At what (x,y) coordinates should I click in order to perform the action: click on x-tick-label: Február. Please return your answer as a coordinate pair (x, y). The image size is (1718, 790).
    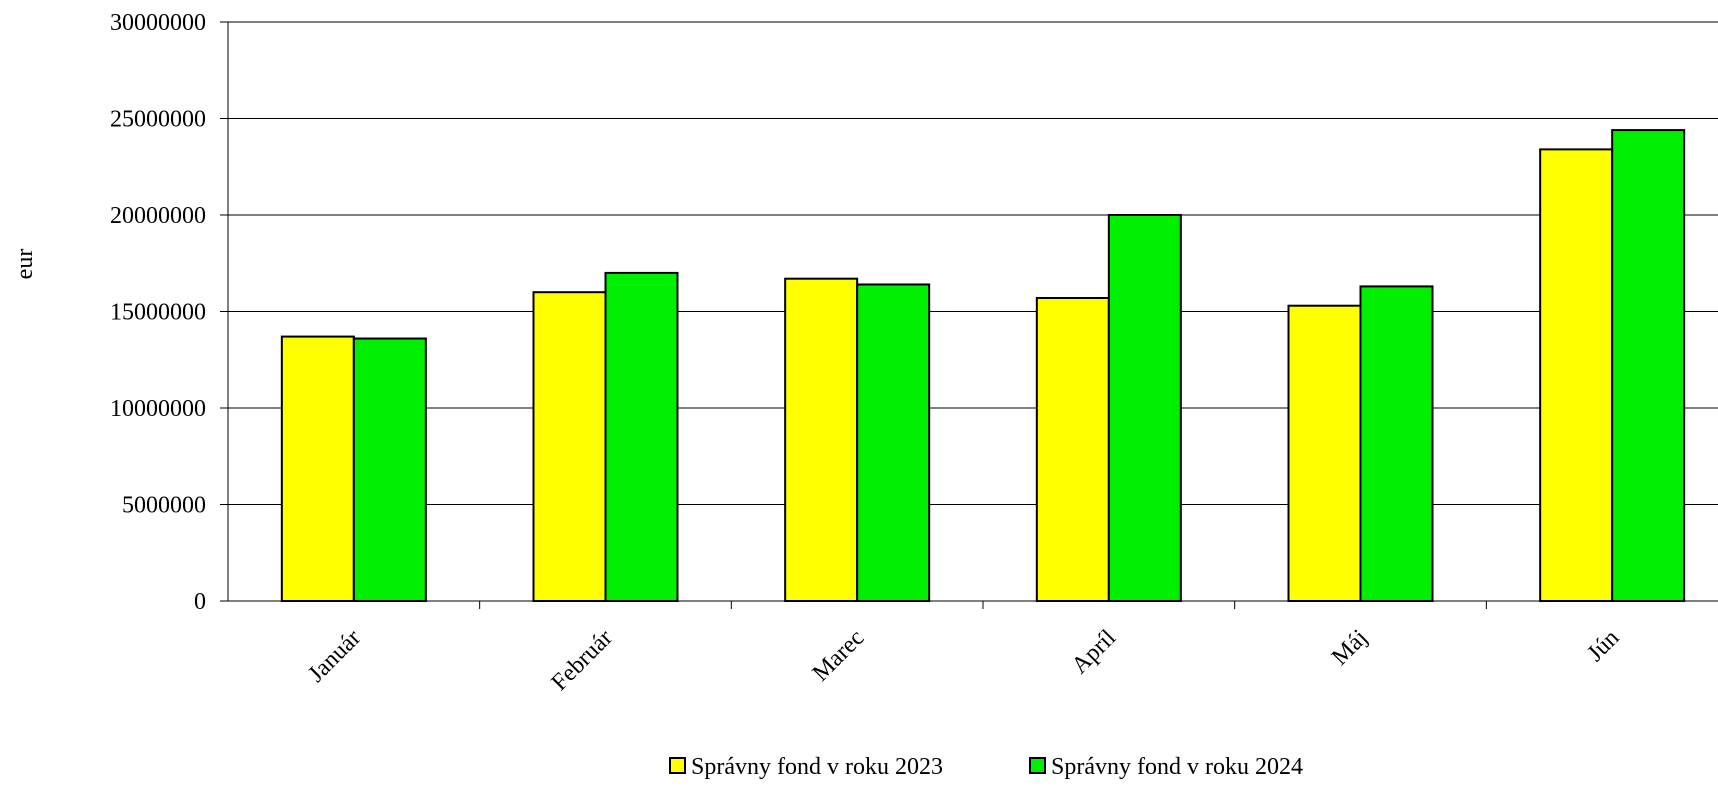
    Looking at the image, I should click on (582, 660).